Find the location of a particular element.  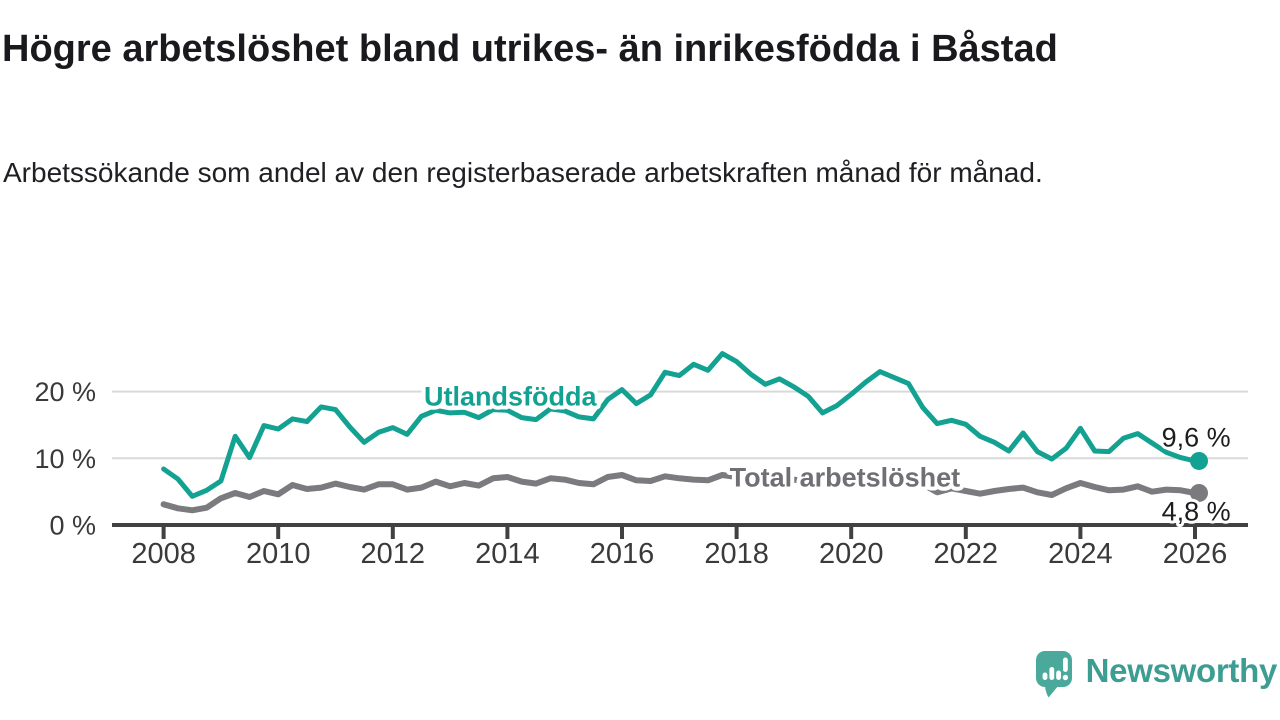

series-line-total-arbetsl-shet is located at coordinates (679, 493).